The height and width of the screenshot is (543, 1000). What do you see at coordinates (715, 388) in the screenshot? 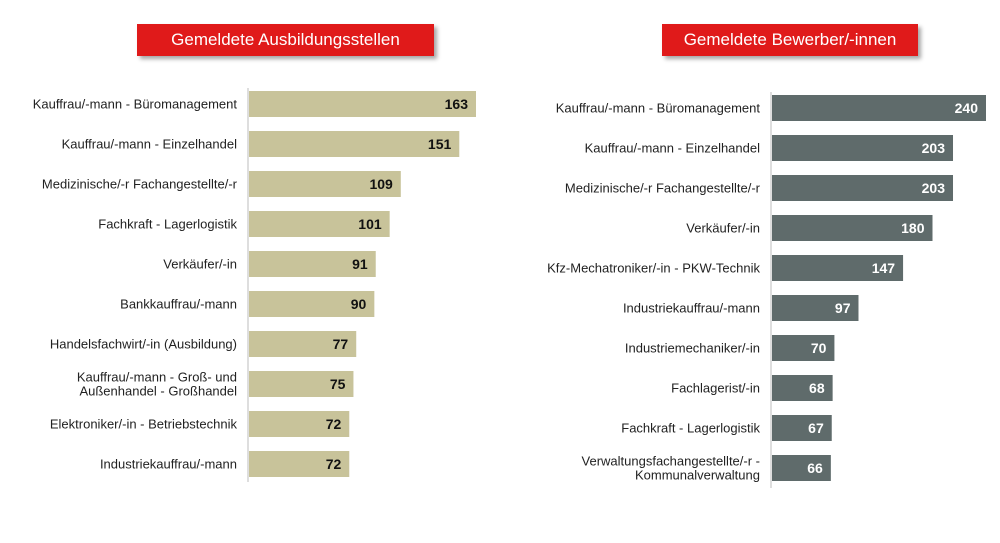
I see `category-label-bewerber-7: Fachlagerist/-in` at bounding box center [715, 388].